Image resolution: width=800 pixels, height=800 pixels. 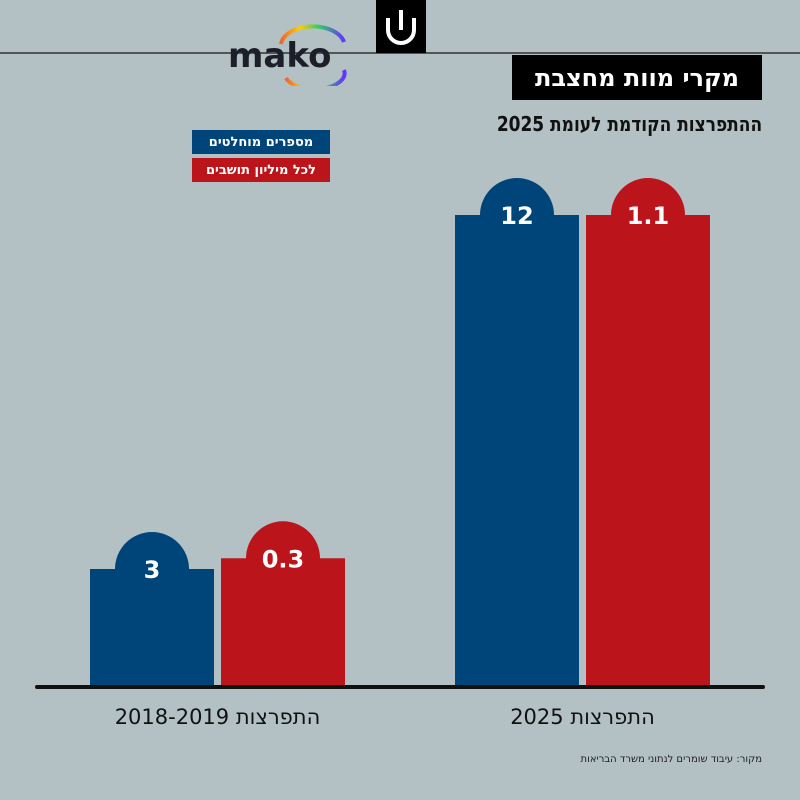 I want to click on category-label: התפרצות 2025, so click(x=582, y=717).